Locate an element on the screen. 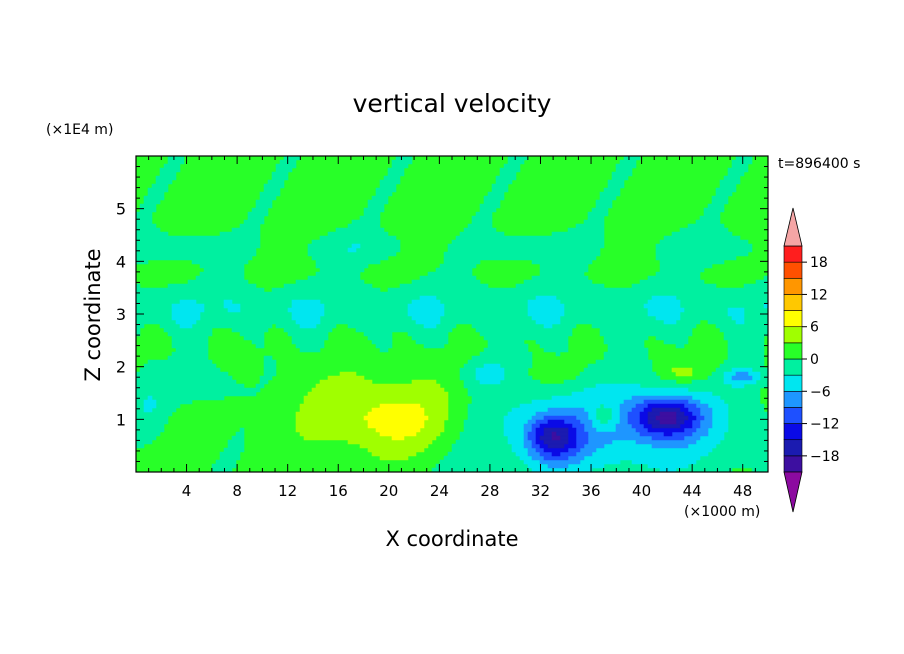  chart-title: vertical velocity is located at coordinates (452, 103).